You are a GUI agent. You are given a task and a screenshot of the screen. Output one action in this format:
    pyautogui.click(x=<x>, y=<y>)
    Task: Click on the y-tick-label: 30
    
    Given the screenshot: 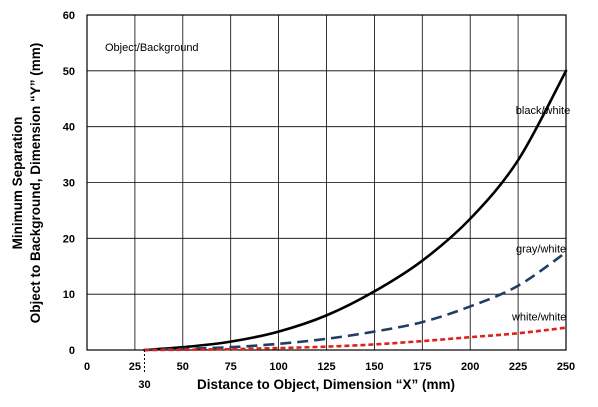 What is the action you would take?
    pyautogui.click(x=69, y=184)
    